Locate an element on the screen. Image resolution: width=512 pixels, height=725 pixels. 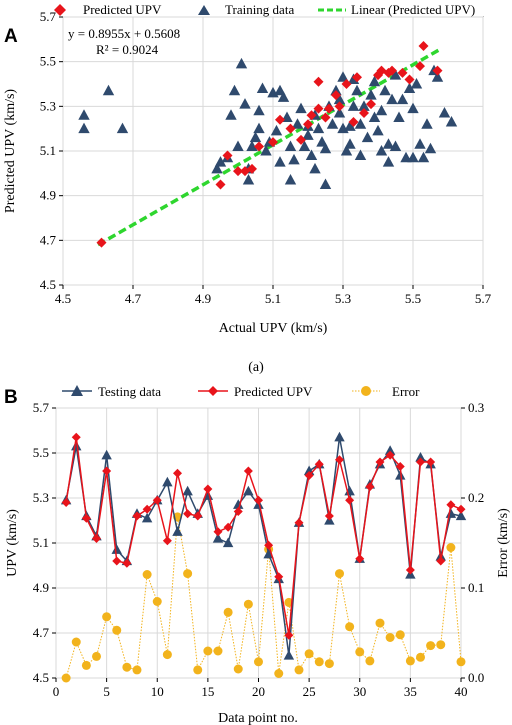
panel-b-y2-axis-title: Error (km/s) is located at coordinates (503, 543).